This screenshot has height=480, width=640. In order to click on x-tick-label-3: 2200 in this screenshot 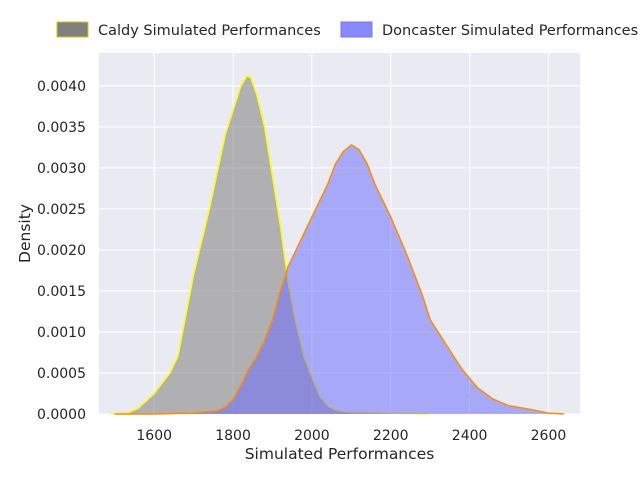, I will do `click(391, 436)`.